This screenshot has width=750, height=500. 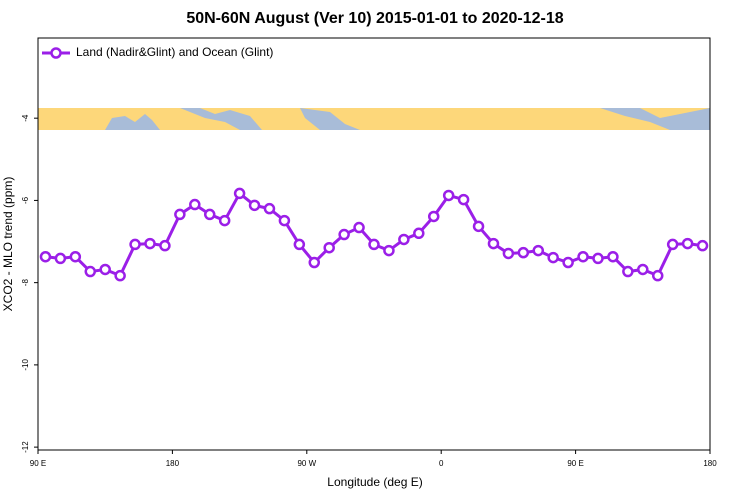 What do you see at coordinates (441, 463) in the screenshot?
I see `x-tick-label: 0` at bounding box center [441, 463].